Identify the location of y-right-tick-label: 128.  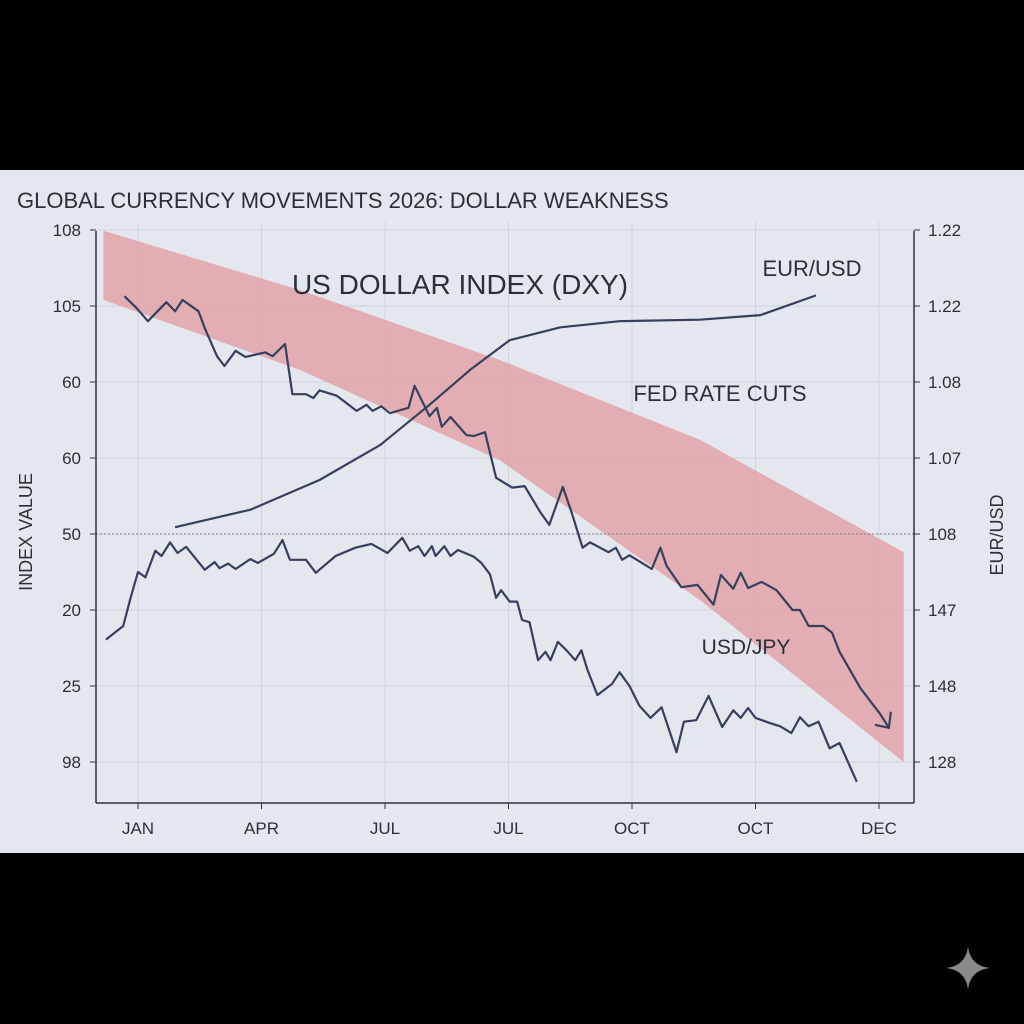
(942, 762).